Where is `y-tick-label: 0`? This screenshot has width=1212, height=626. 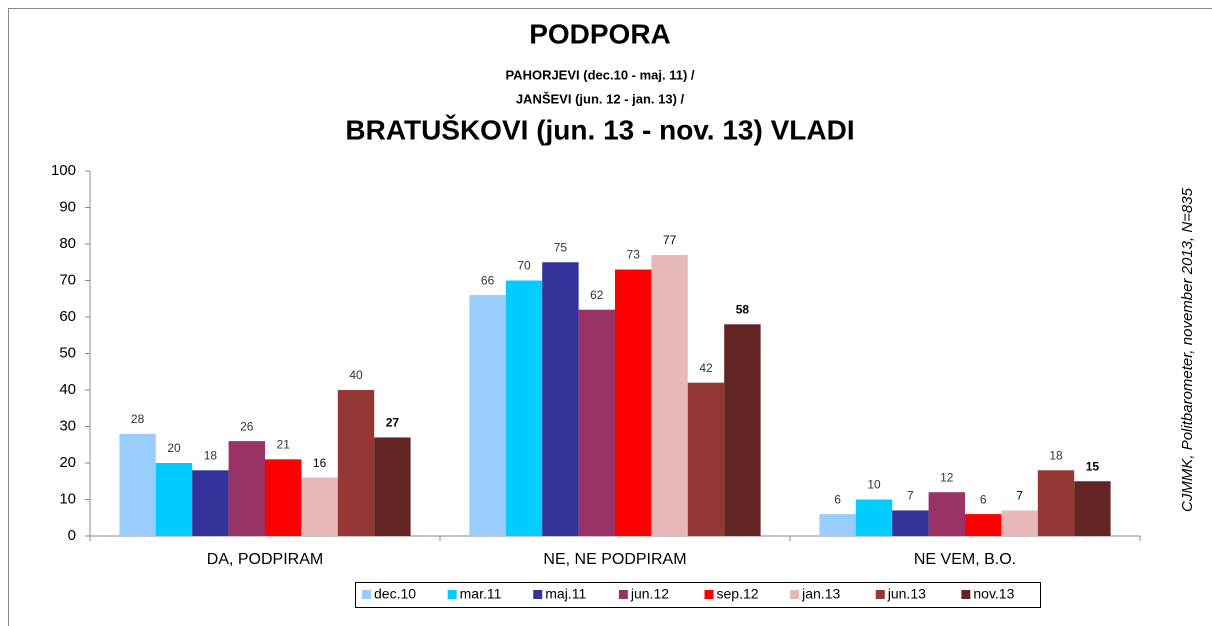 y-tick-label: 0 is located at coordinates (72, 535).